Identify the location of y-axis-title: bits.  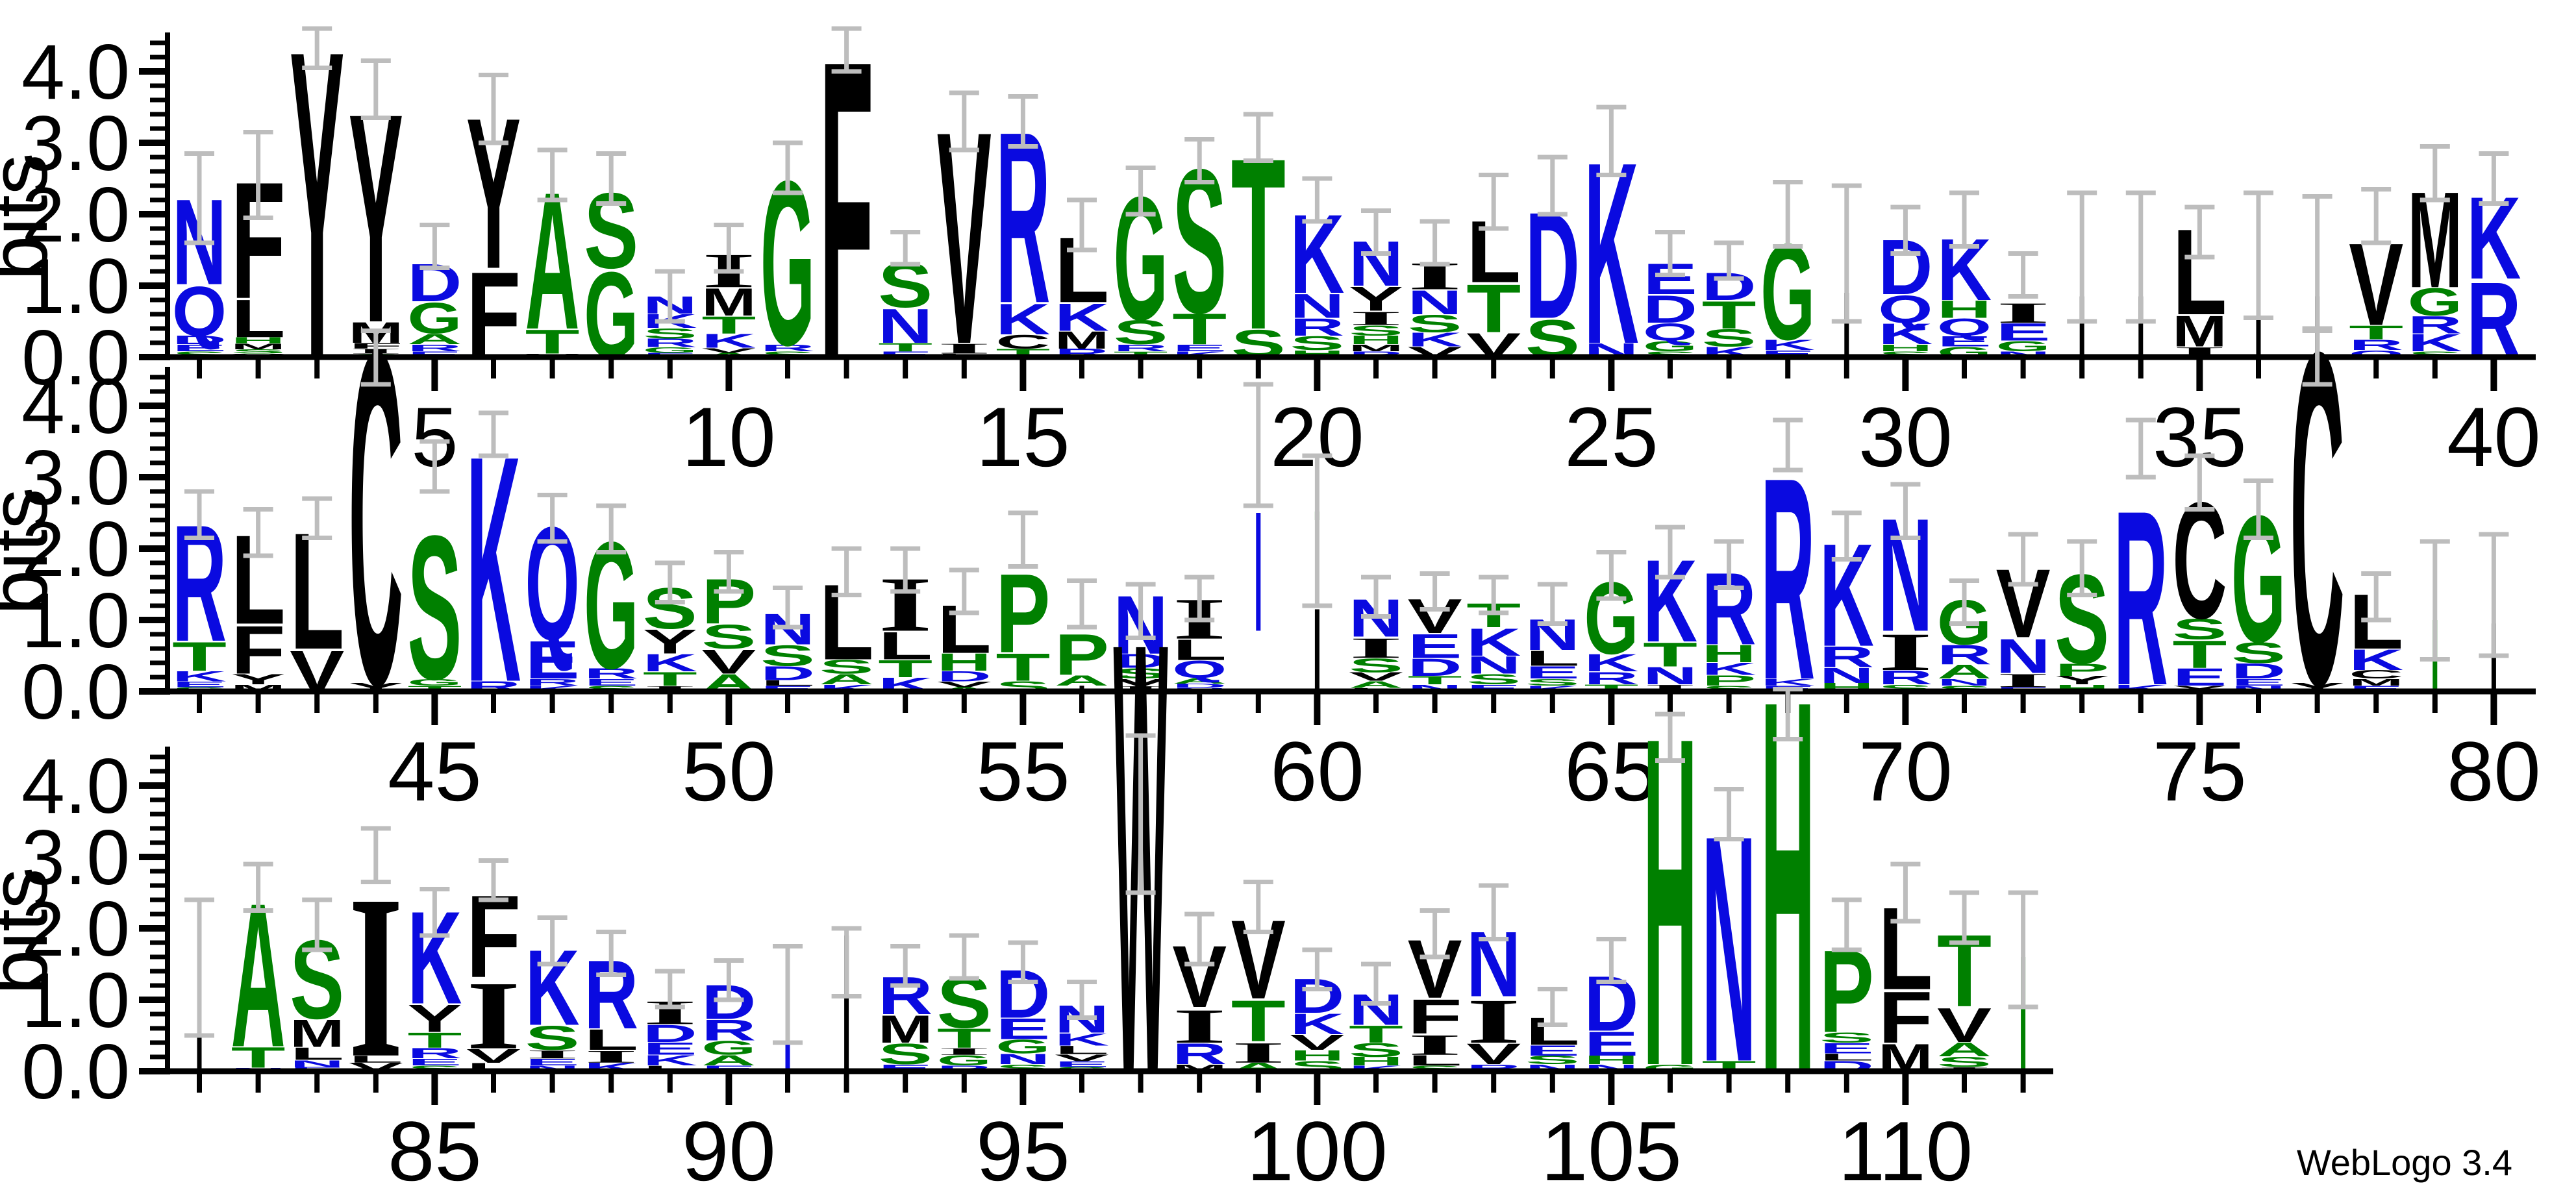
(32, 552).